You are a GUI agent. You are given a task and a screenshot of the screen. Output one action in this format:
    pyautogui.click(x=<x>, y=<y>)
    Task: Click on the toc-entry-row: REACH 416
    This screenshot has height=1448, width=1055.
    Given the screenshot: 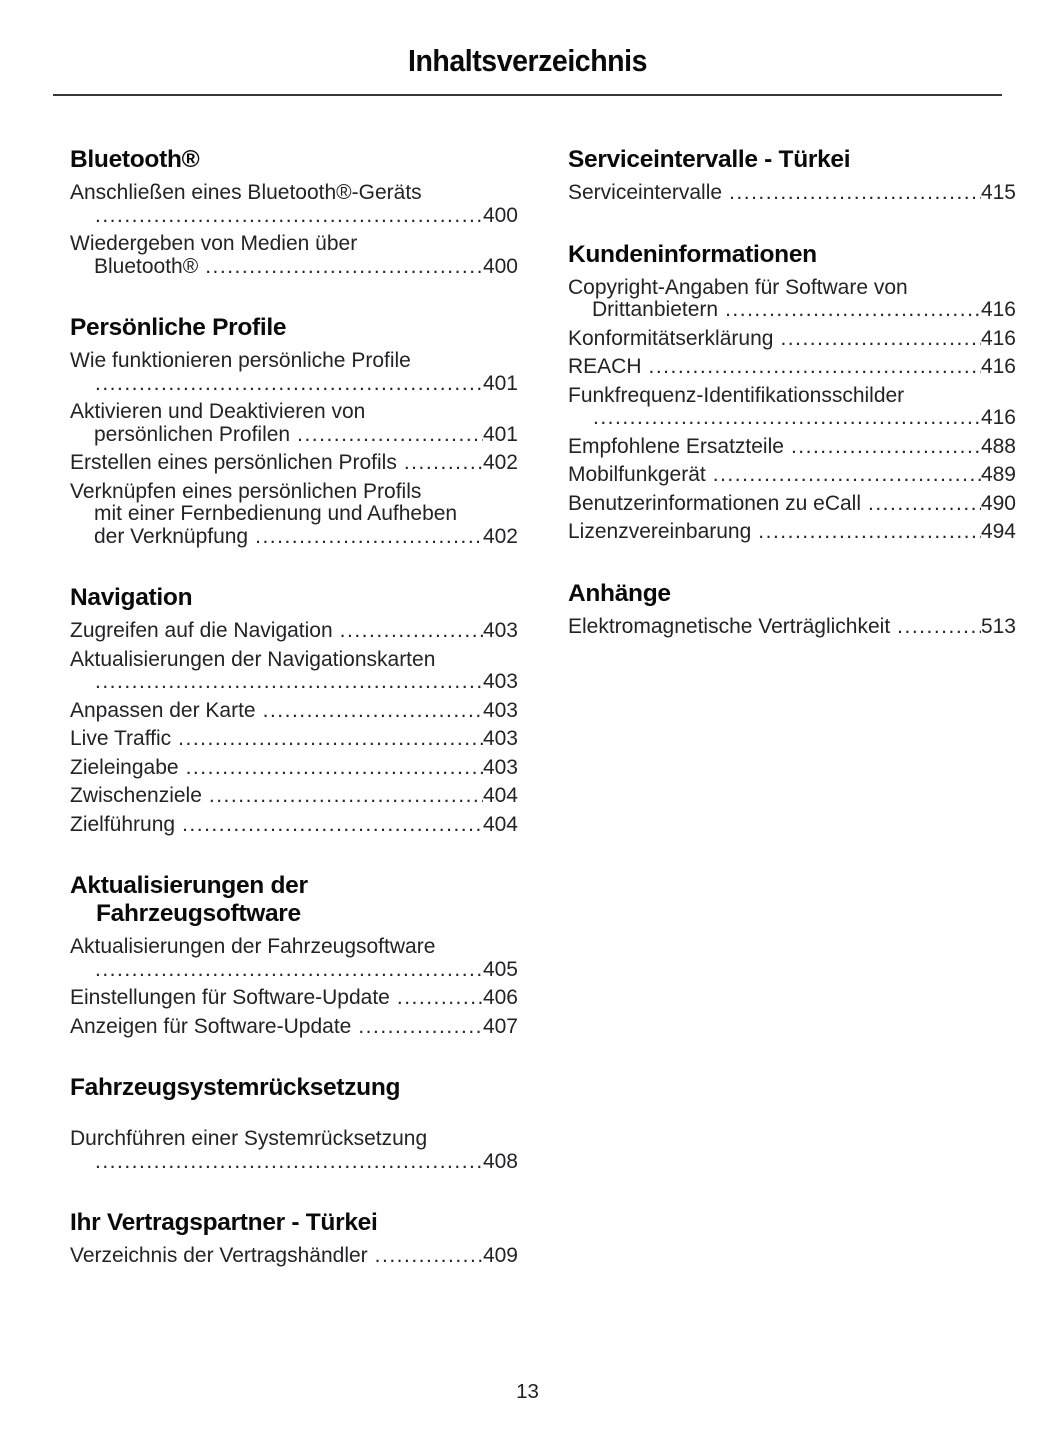 What is the action you would take?
    pyautogui.click(x=792, y=367)
    